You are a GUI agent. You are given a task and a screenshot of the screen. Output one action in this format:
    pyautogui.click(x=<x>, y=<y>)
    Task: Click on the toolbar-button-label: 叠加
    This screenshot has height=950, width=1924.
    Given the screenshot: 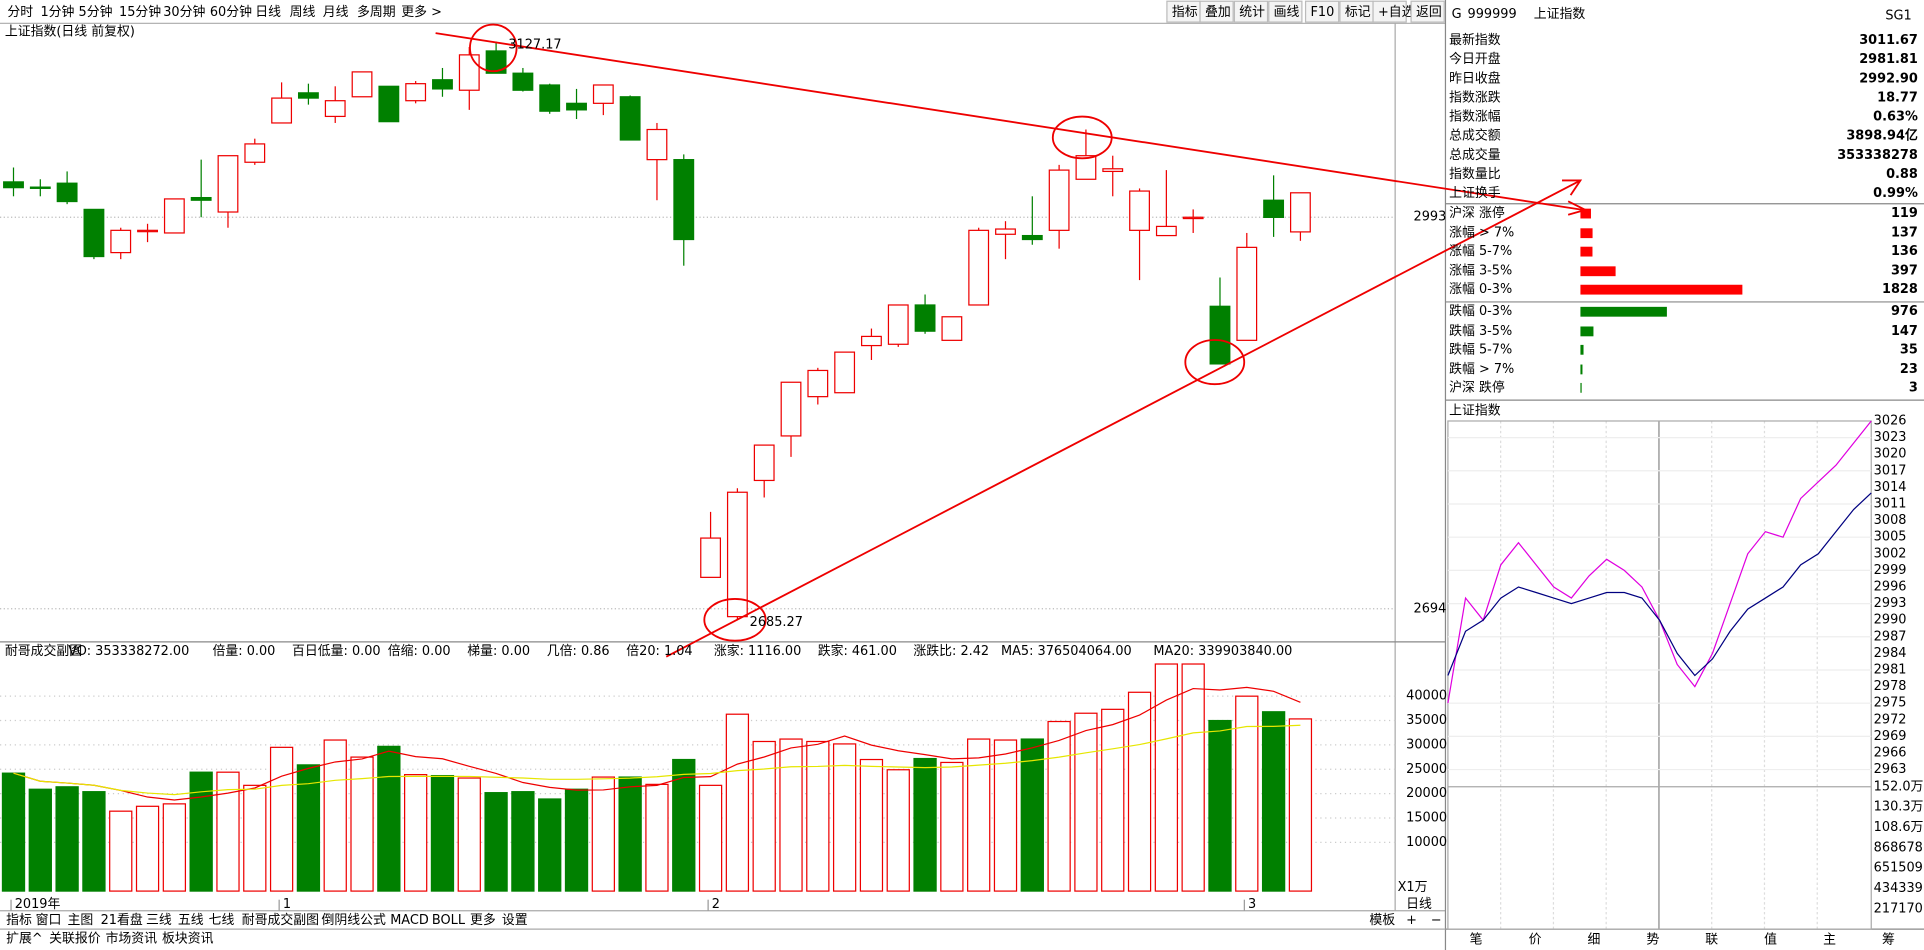 What is the action you would take?
    pyautogui.click(x=1218, y=12)
    